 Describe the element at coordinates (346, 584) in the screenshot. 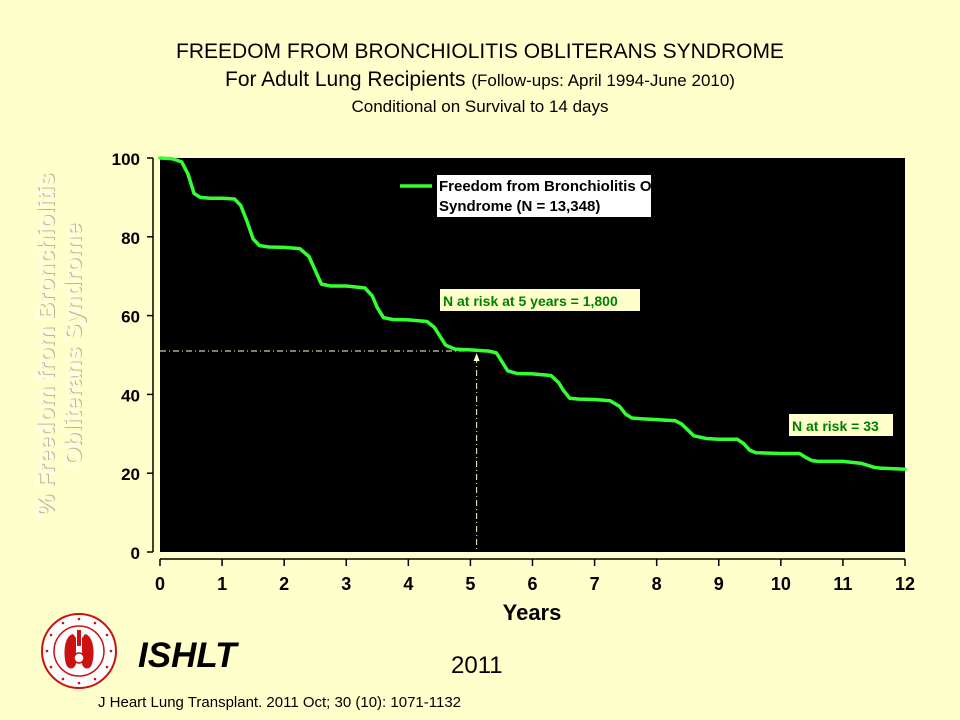

I see `x-tick-label: 3` at that location.